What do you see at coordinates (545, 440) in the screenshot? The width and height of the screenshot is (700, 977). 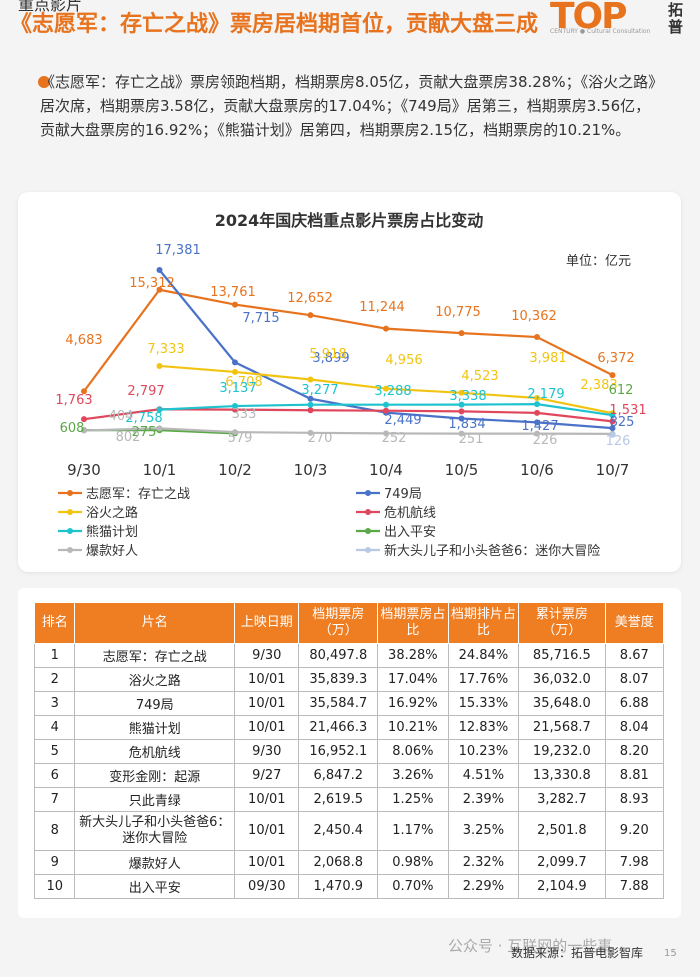 I see `data-label: 226` at bounding box center [545, 440].